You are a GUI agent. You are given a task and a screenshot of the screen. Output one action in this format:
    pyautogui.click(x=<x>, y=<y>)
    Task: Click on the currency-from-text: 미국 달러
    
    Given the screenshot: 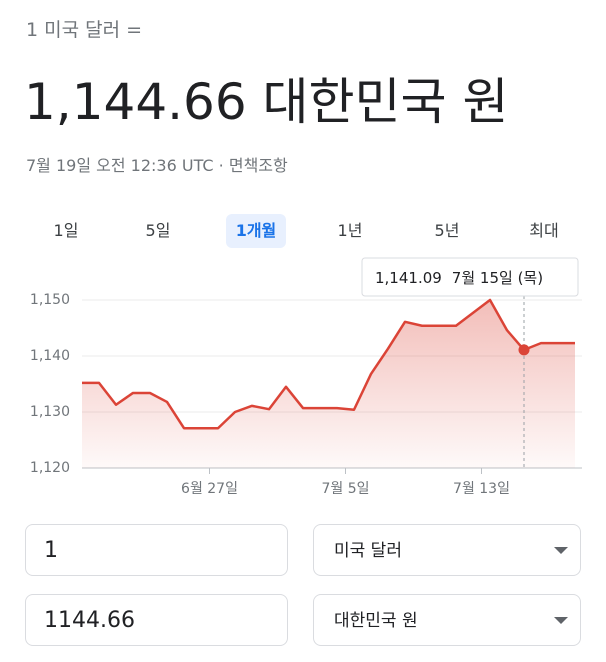 What is the action you would take?
    pyautogui.click(x=368, y=551)
    